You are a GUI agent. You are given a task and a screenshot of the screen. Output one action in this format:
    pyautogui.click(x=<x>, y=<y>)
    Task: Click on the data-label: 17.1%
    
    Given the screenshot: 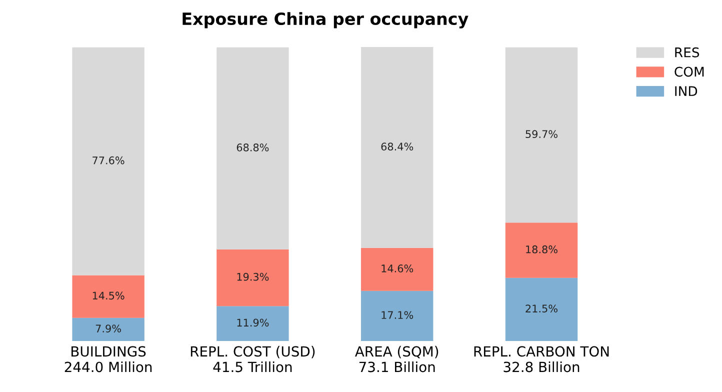 What is the action you would take?
    pyautogui.click(x=398, y=315)
    